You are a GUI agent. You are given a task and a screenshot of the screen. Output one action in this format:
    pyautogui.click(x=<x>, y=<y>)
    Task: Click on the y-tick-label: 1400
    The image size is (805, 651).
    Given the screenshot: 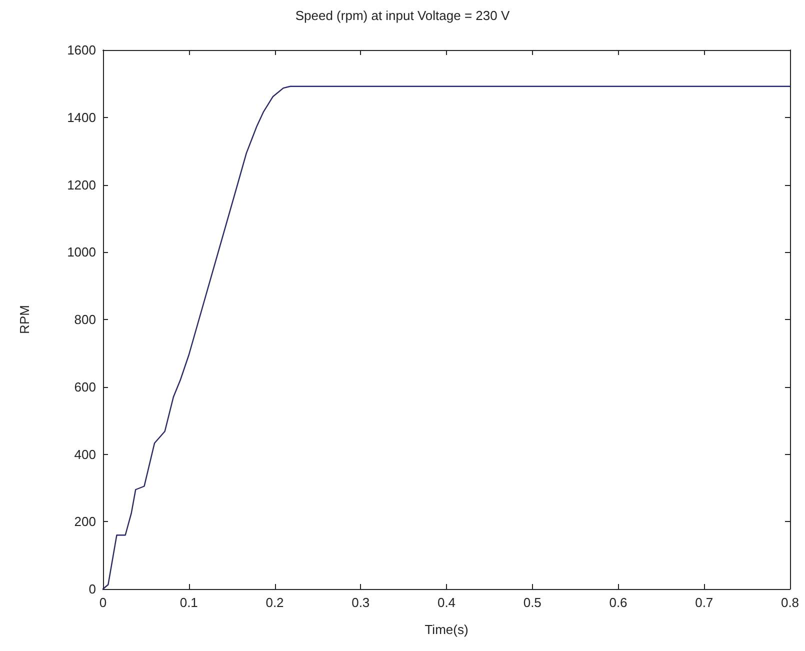 What is the action you would take?
    pyautogui.click(x=81, y=117)
    